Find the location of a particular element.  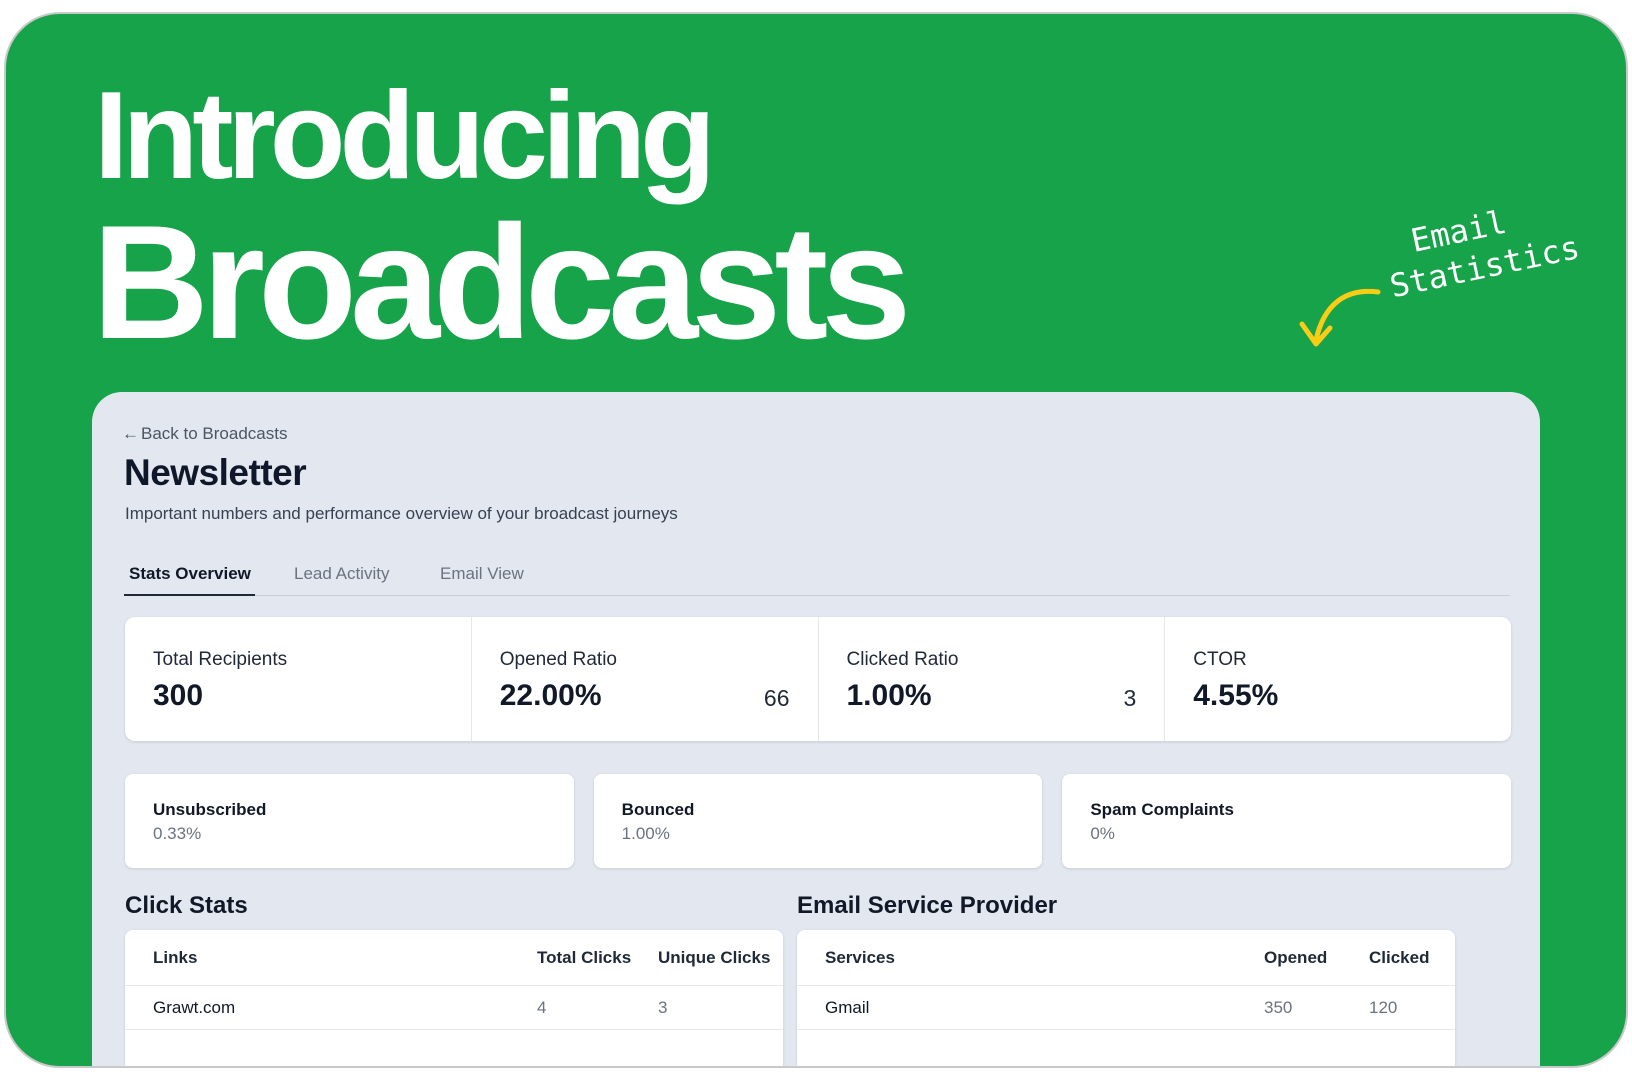

column-header-total-clicks: Total Clicks is located at coordinates (584, 957).